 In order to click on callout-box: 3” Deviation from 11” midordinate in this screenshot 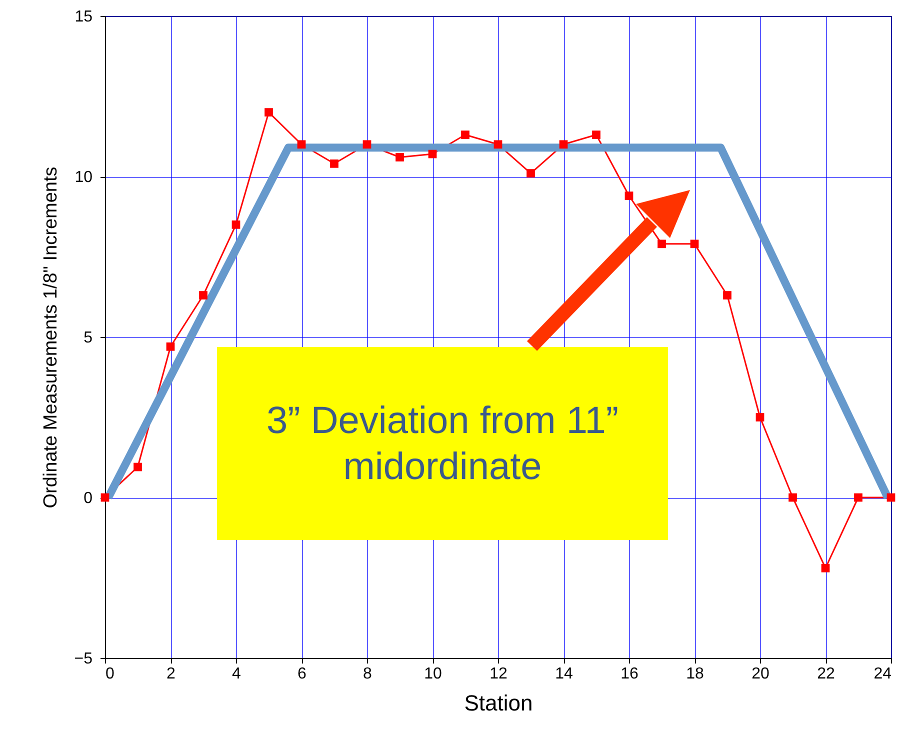, I will do `click(442, 443)`.